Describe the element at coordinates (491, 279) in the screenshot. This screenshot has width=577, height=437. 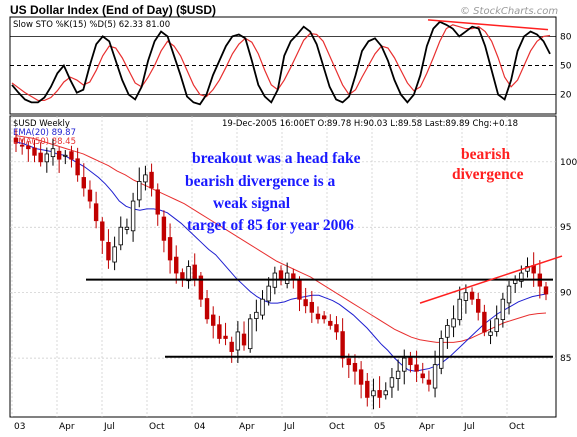
I see `price-divergence-line` at that location.